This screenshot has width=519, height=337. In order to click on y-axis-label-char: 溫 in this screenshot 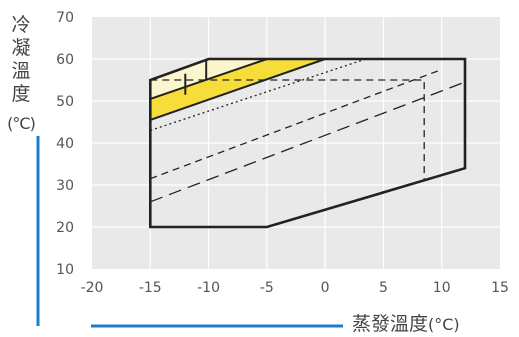, I will do `click(21, 71)`.